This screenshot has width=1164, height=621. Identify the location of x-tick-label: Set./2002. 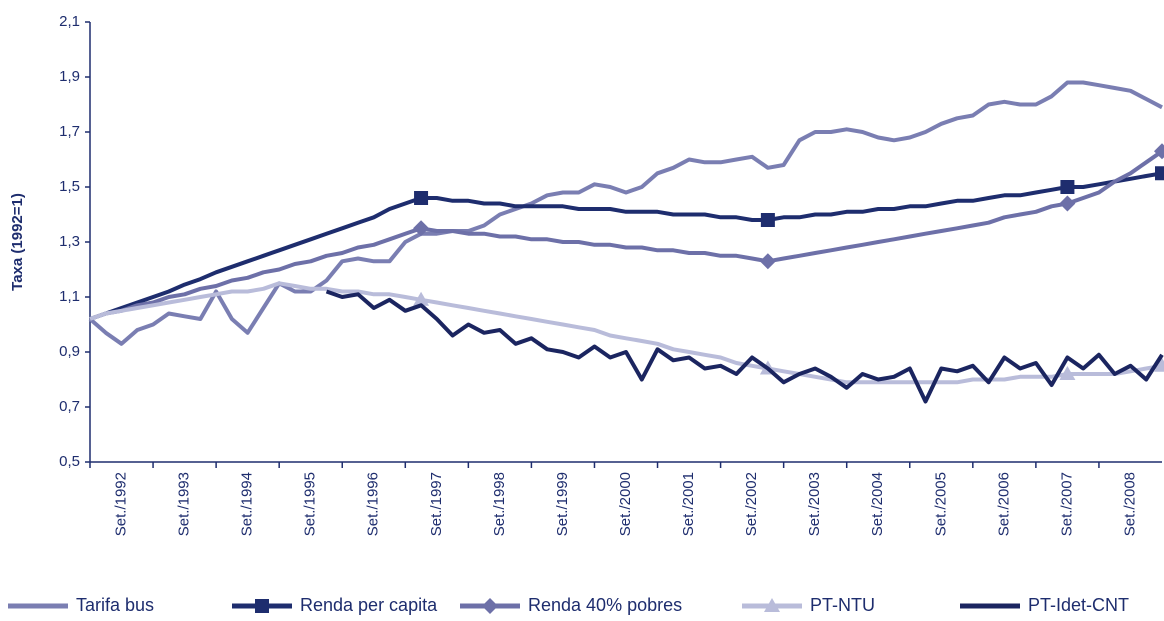
(751, 504).